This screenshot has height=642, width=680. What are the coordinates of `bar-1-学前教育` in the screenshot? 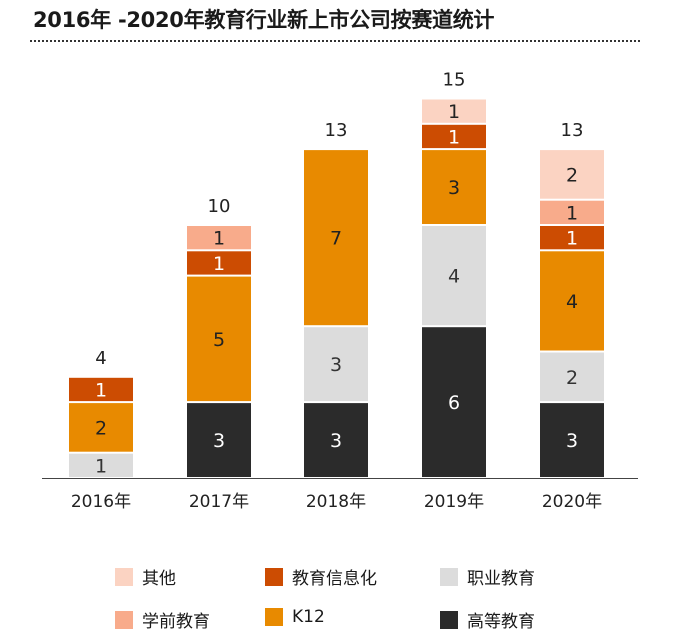 It's located at (219, 238).